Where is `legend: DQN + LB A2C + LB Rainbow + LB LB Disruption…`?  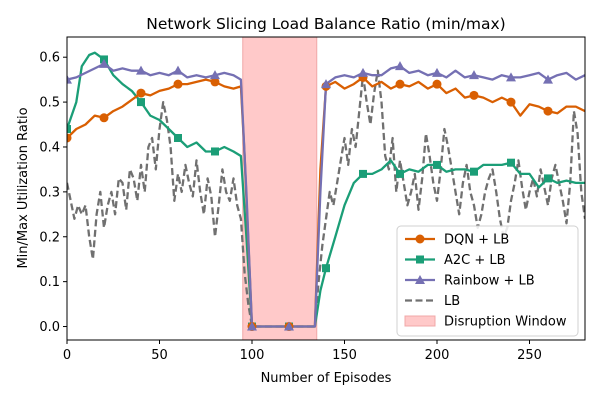 legend: DQN + LB A2C + LB Rainbow + LB LB Disruption… is located at coordinates (487, 281).